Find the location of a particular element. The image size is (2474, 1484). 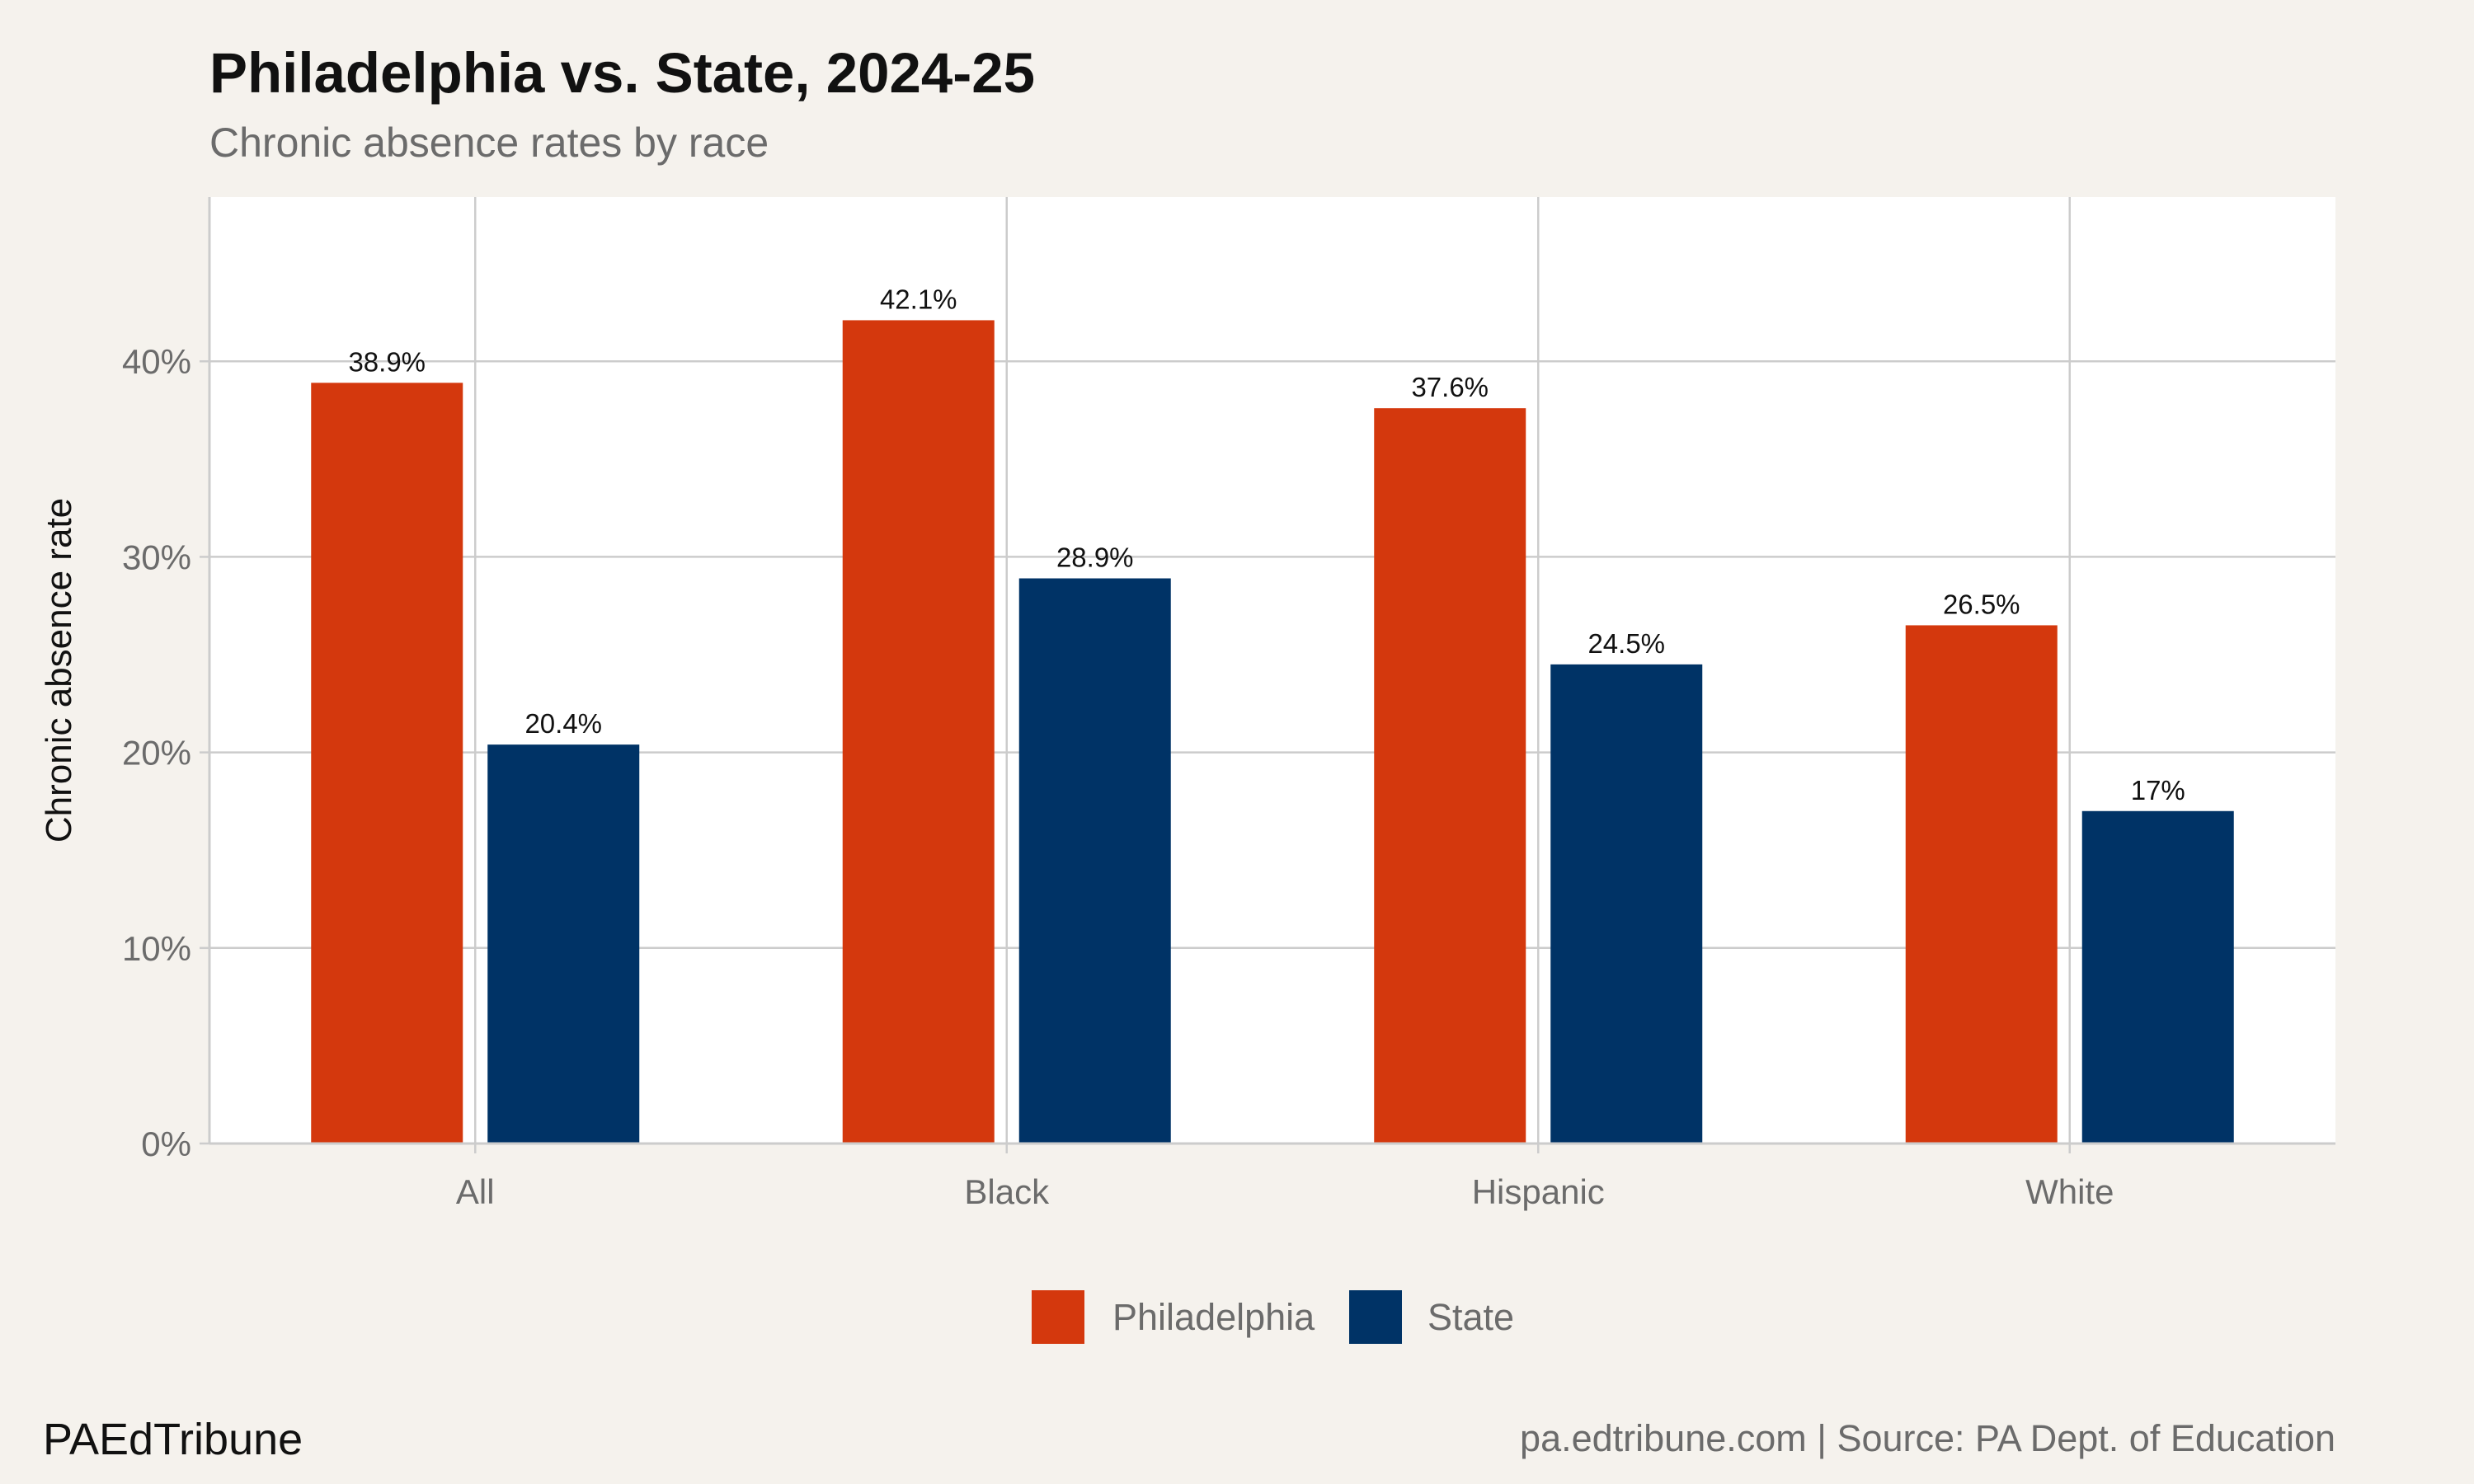

data-label: 42.1% is located at coordinates (918, 299).